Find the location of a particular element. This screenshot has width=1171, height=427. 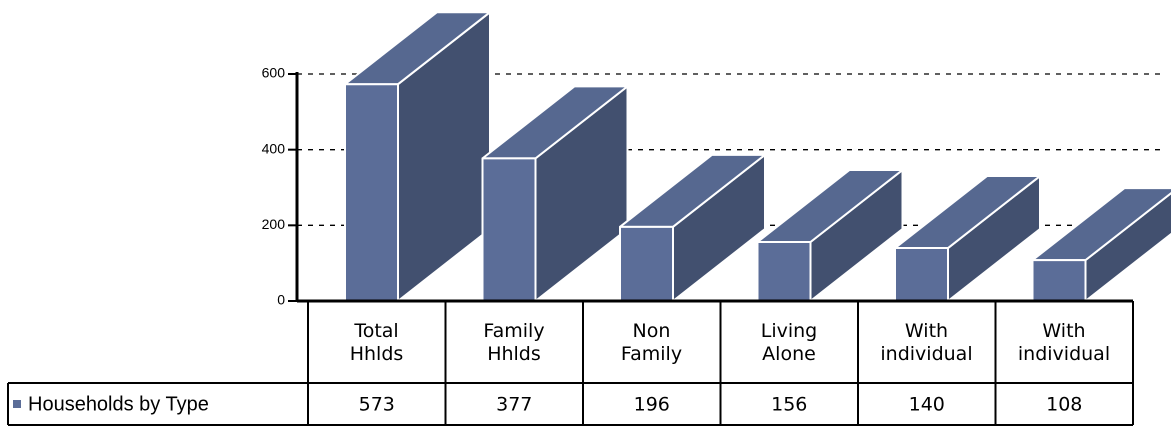

legend-swatch is located at coordinates (17, 404).